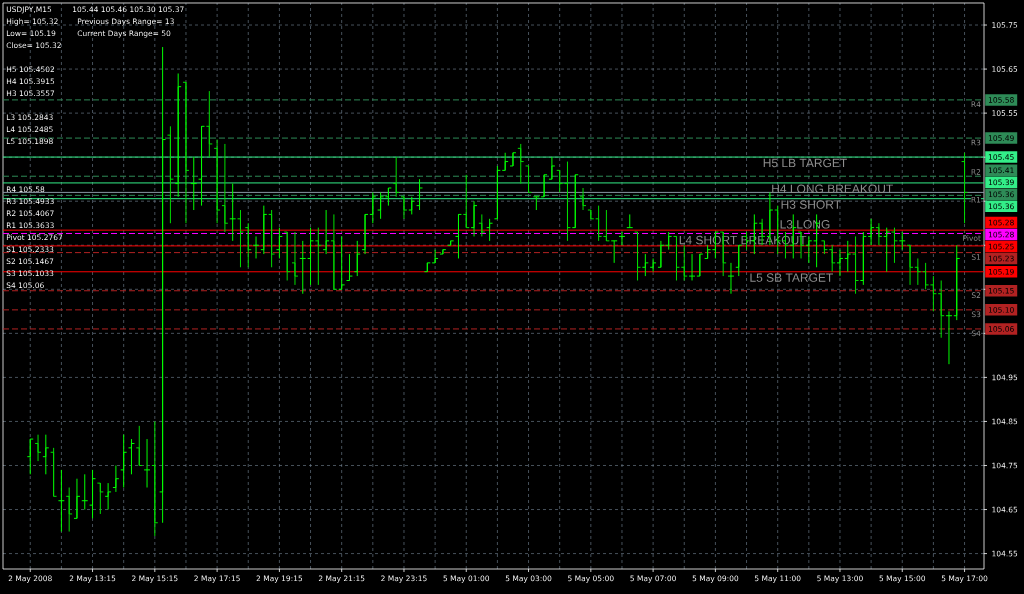  Describe the element at coordinates (791, 277) in the screenshot. I see `ref-line-label: L5 SB TARGET` at that location.